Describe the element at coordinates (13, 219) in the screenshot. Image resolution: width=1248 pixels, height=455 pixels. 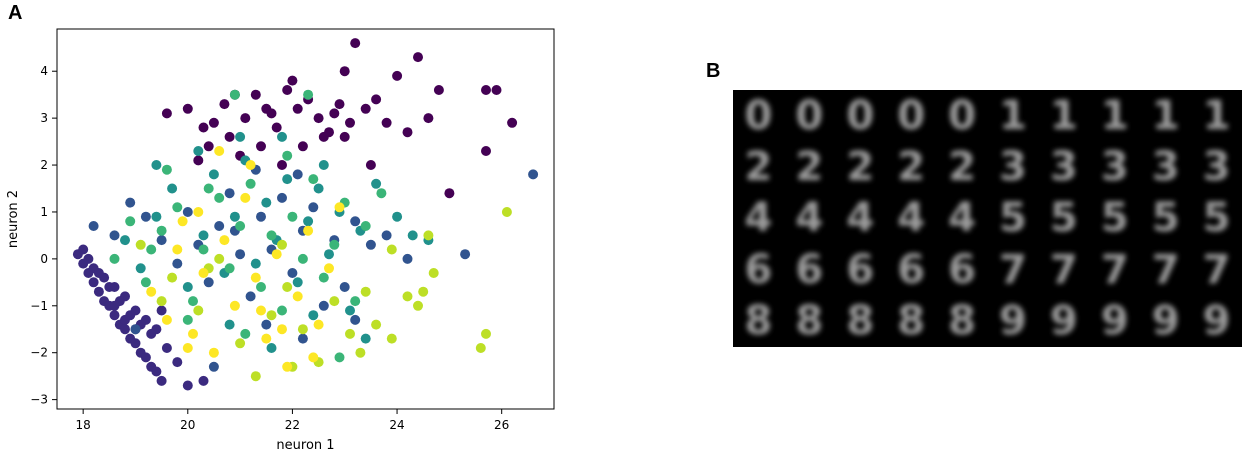
I see `y-axis-label: neuron 2` at that location.